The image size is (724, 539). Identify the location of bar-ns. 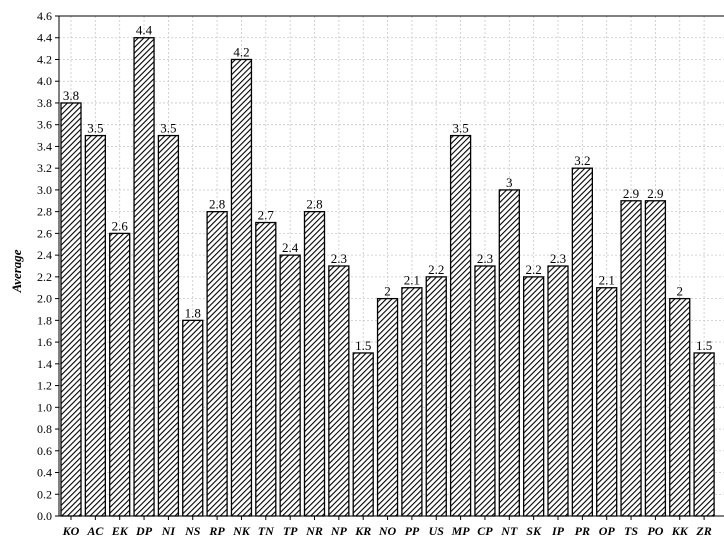
(193, 418).